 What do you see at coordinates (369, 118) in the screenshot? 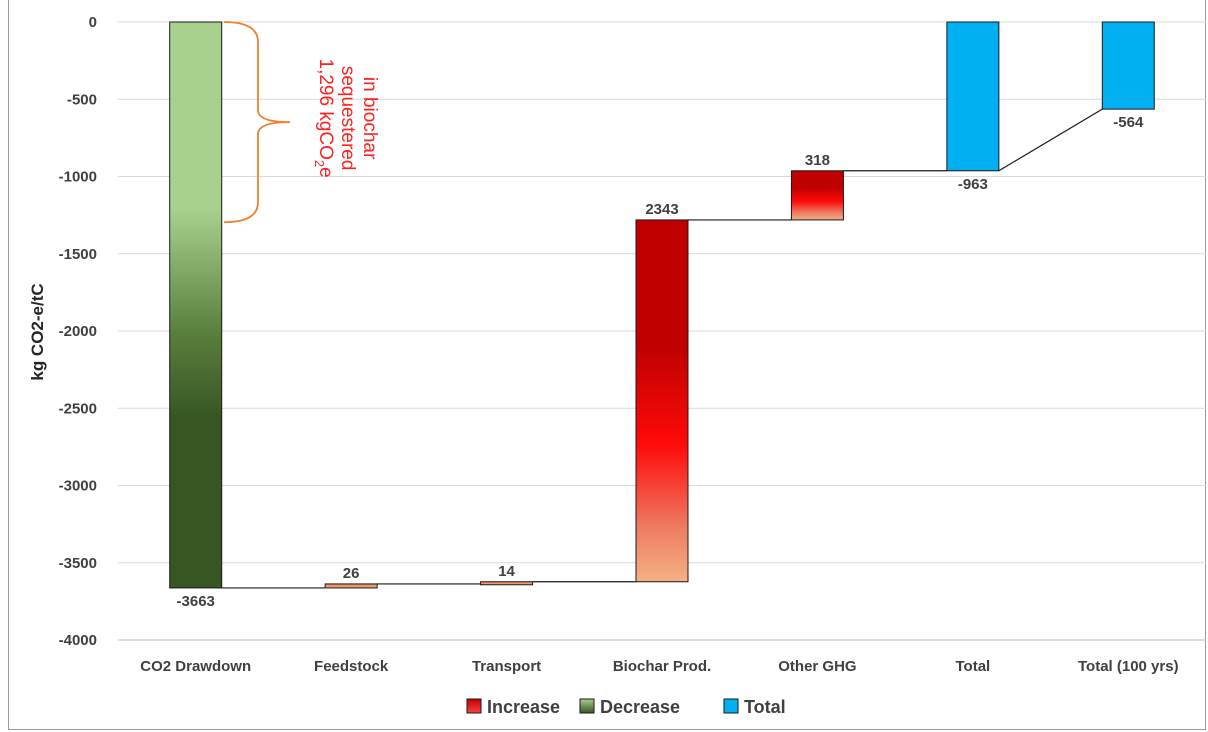
I see `annotation-line-3: in biochar` at bounding box center [369, 118].